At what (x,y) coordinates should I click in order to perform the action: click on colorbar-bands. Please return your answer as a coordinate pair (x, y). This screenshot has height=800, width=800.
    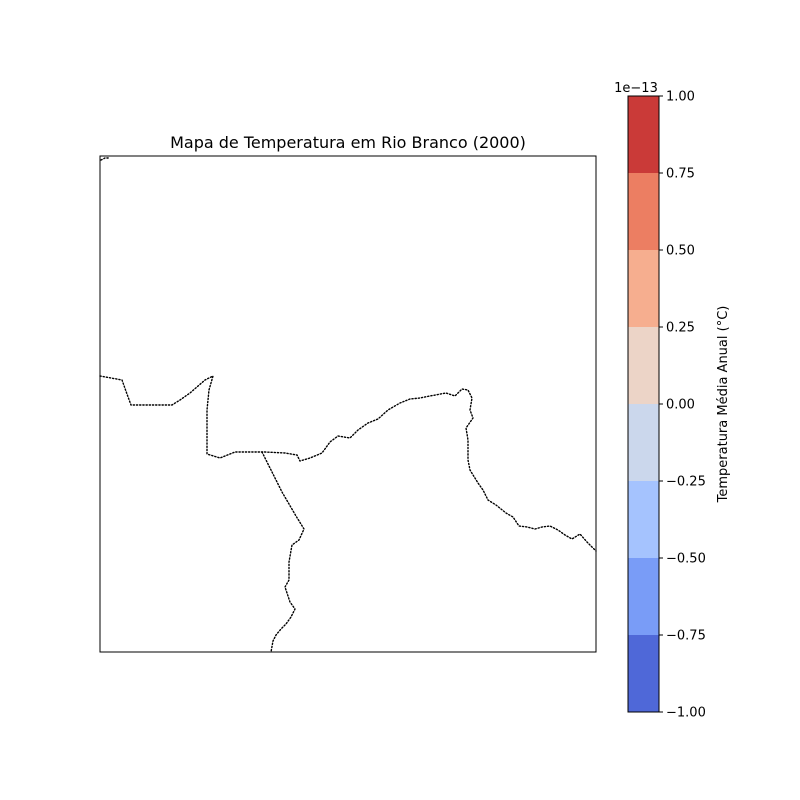
    Looking at the image, I should click on (643, 404).